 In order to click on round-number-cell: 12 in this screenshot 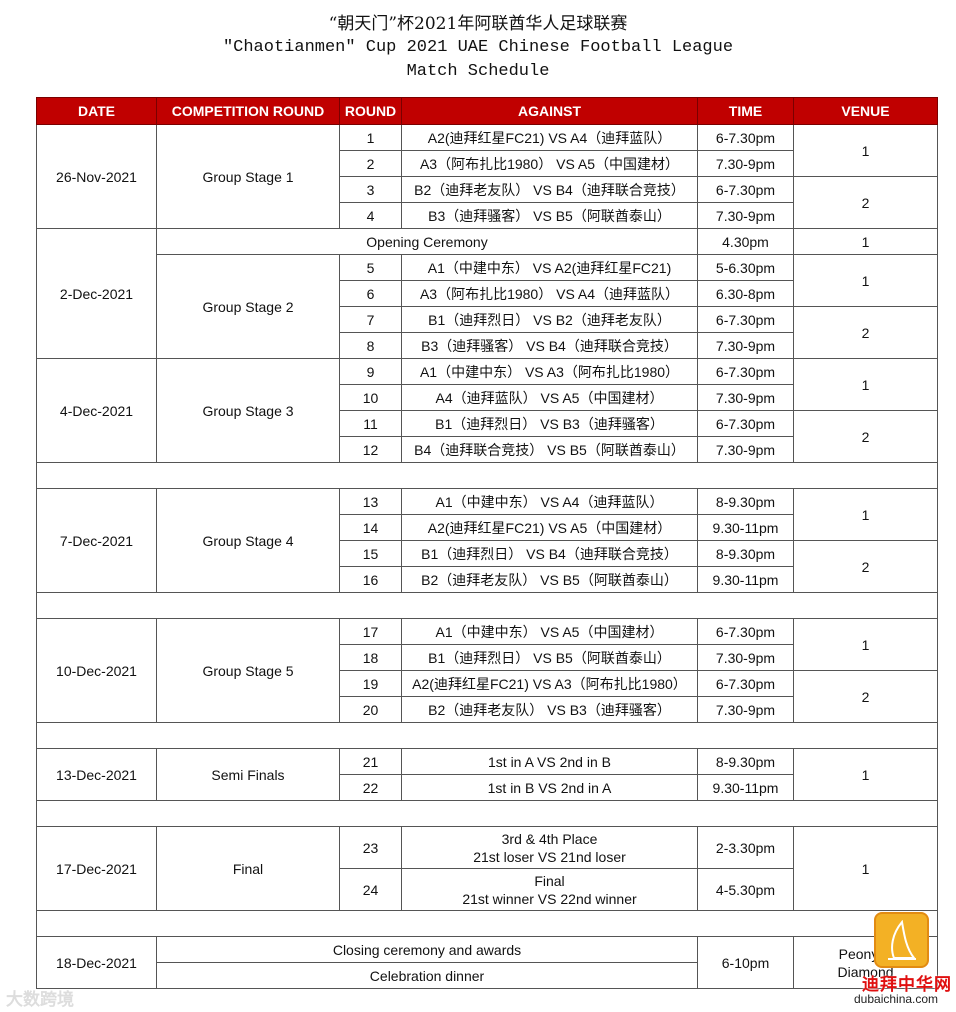, I will do `click(370, 449)`.